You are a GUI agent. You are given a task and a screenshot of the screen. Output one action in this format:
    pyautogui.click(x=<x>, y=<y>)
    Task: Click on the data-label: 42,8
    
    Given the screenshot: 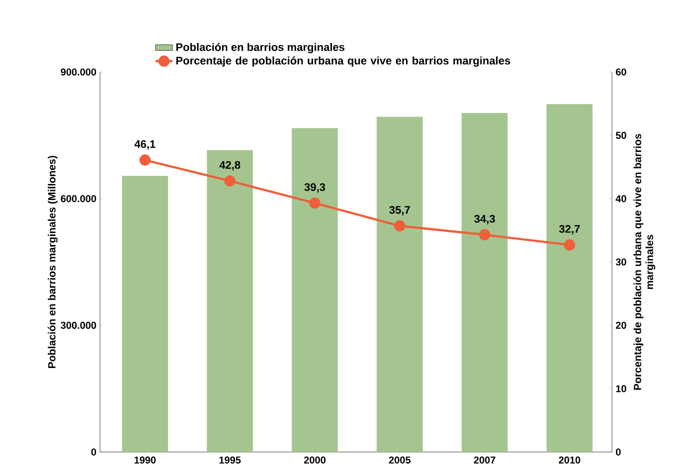 What is the action you would take?
    pyautogui.click(x=229, y=165)
    